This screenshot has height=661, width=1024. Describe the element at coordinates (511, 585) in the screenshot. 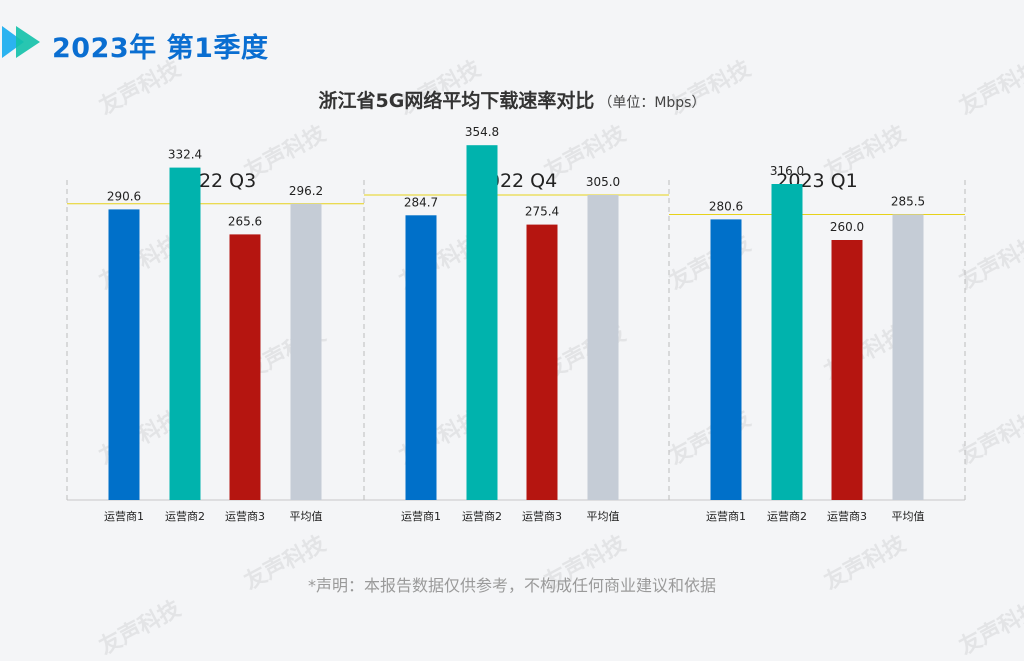

I see `disclaimer-footnote: *声明：本报告数据仅供参考，不构成任何商业建议和依据` at that location.